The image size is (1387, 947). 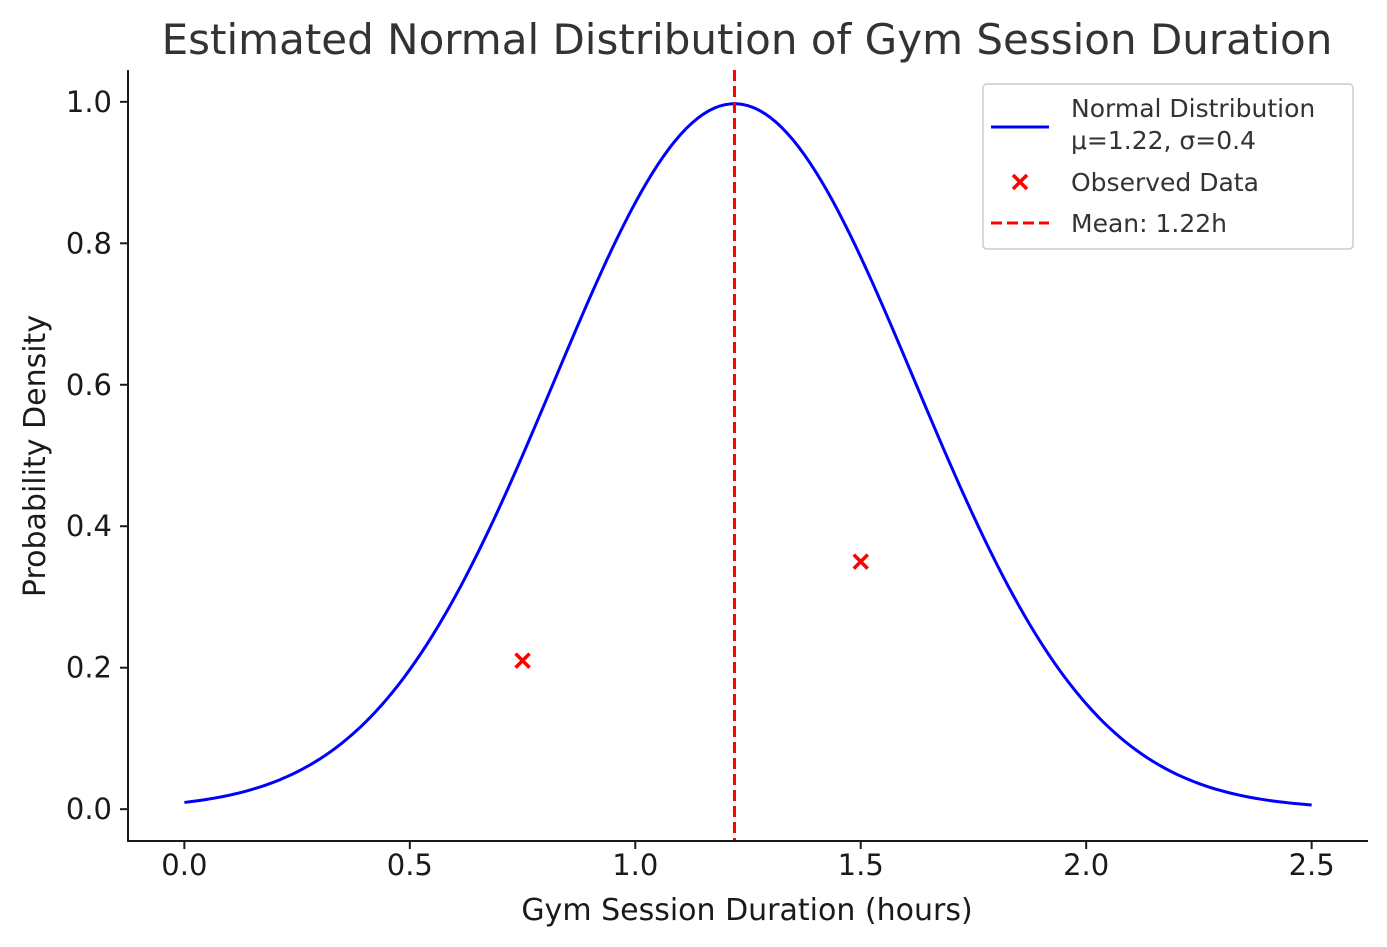 I want to click on legend-label-normal-line2: μ=1.22, σ=0.4, so click(x=1163, y=140).